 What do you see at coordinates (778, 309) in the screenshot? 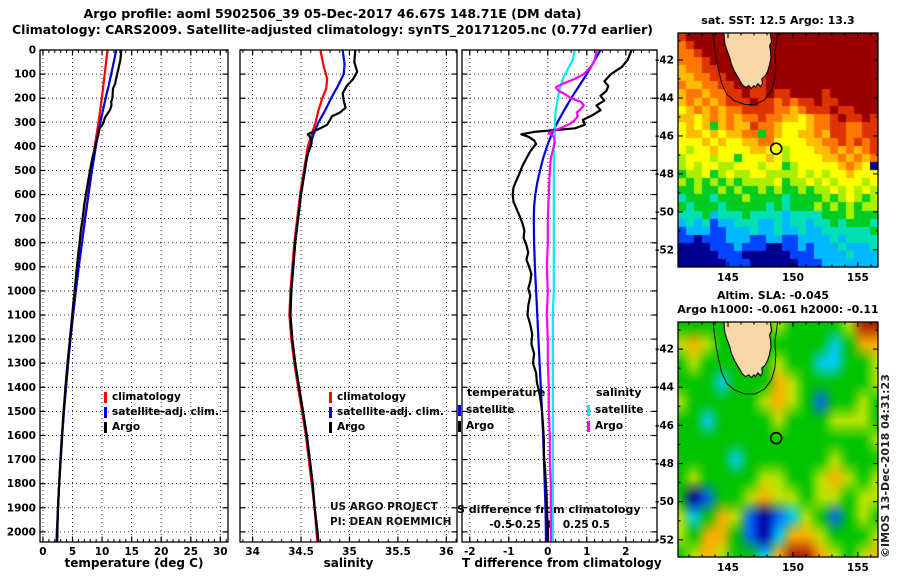
I see `sla-map-title-line2: Argo h1000: -0.061 h2000: -0.11` at bounding box center [778, 309].